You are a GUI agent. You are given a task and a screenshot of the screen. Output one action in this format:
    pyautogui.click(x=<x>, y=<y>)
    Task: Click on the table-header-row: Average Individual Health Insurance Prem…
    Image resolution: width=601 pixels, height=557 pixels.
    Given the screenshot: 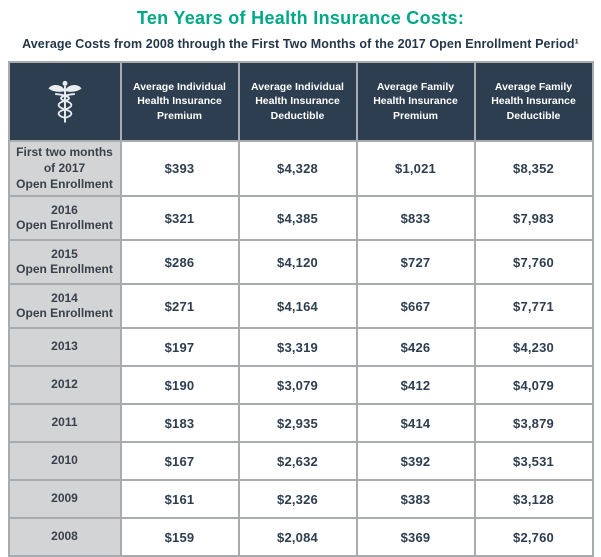 What is the action you would take?
    pyautogui.click(x=300, y=101)
    